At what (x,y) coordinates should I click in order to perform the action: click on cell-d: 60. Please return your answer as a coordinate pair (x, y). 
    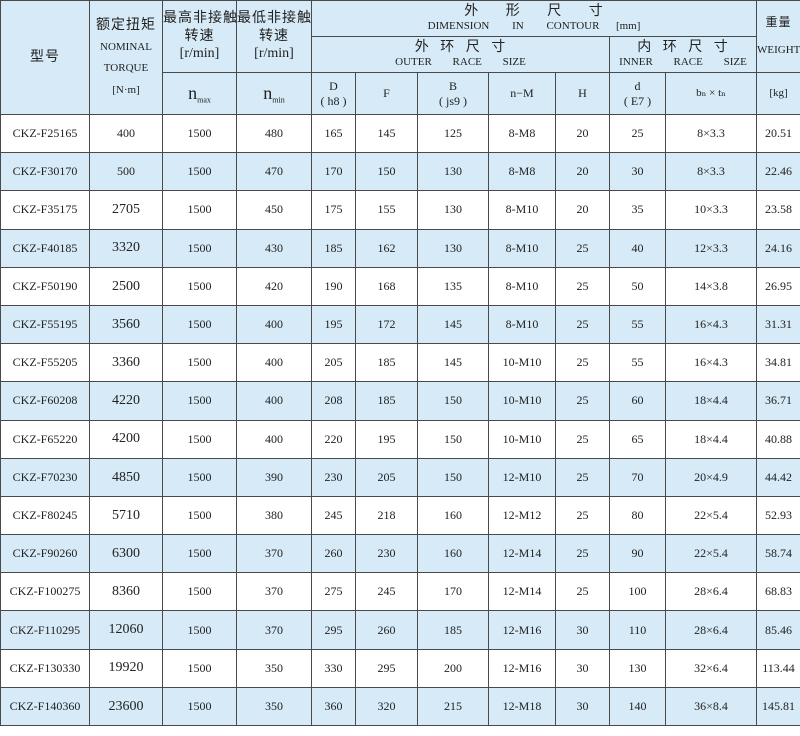
    Looking at the image, I should click on (637, 401).